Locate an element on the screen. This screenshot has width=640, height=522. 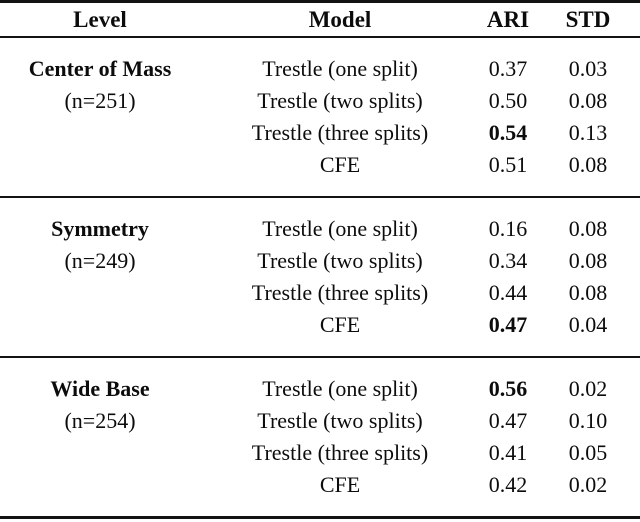
table-row: CFE 0.47 0.04 is located at coordinates (320, 333).